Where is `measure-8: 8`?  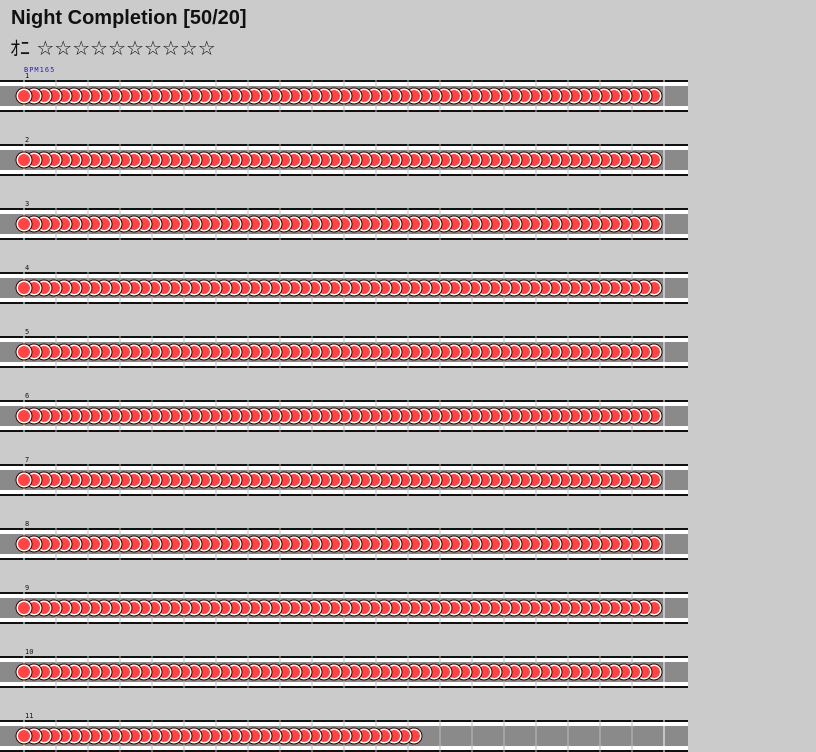
measure-8: 8 is located at coordinates (344, 540).